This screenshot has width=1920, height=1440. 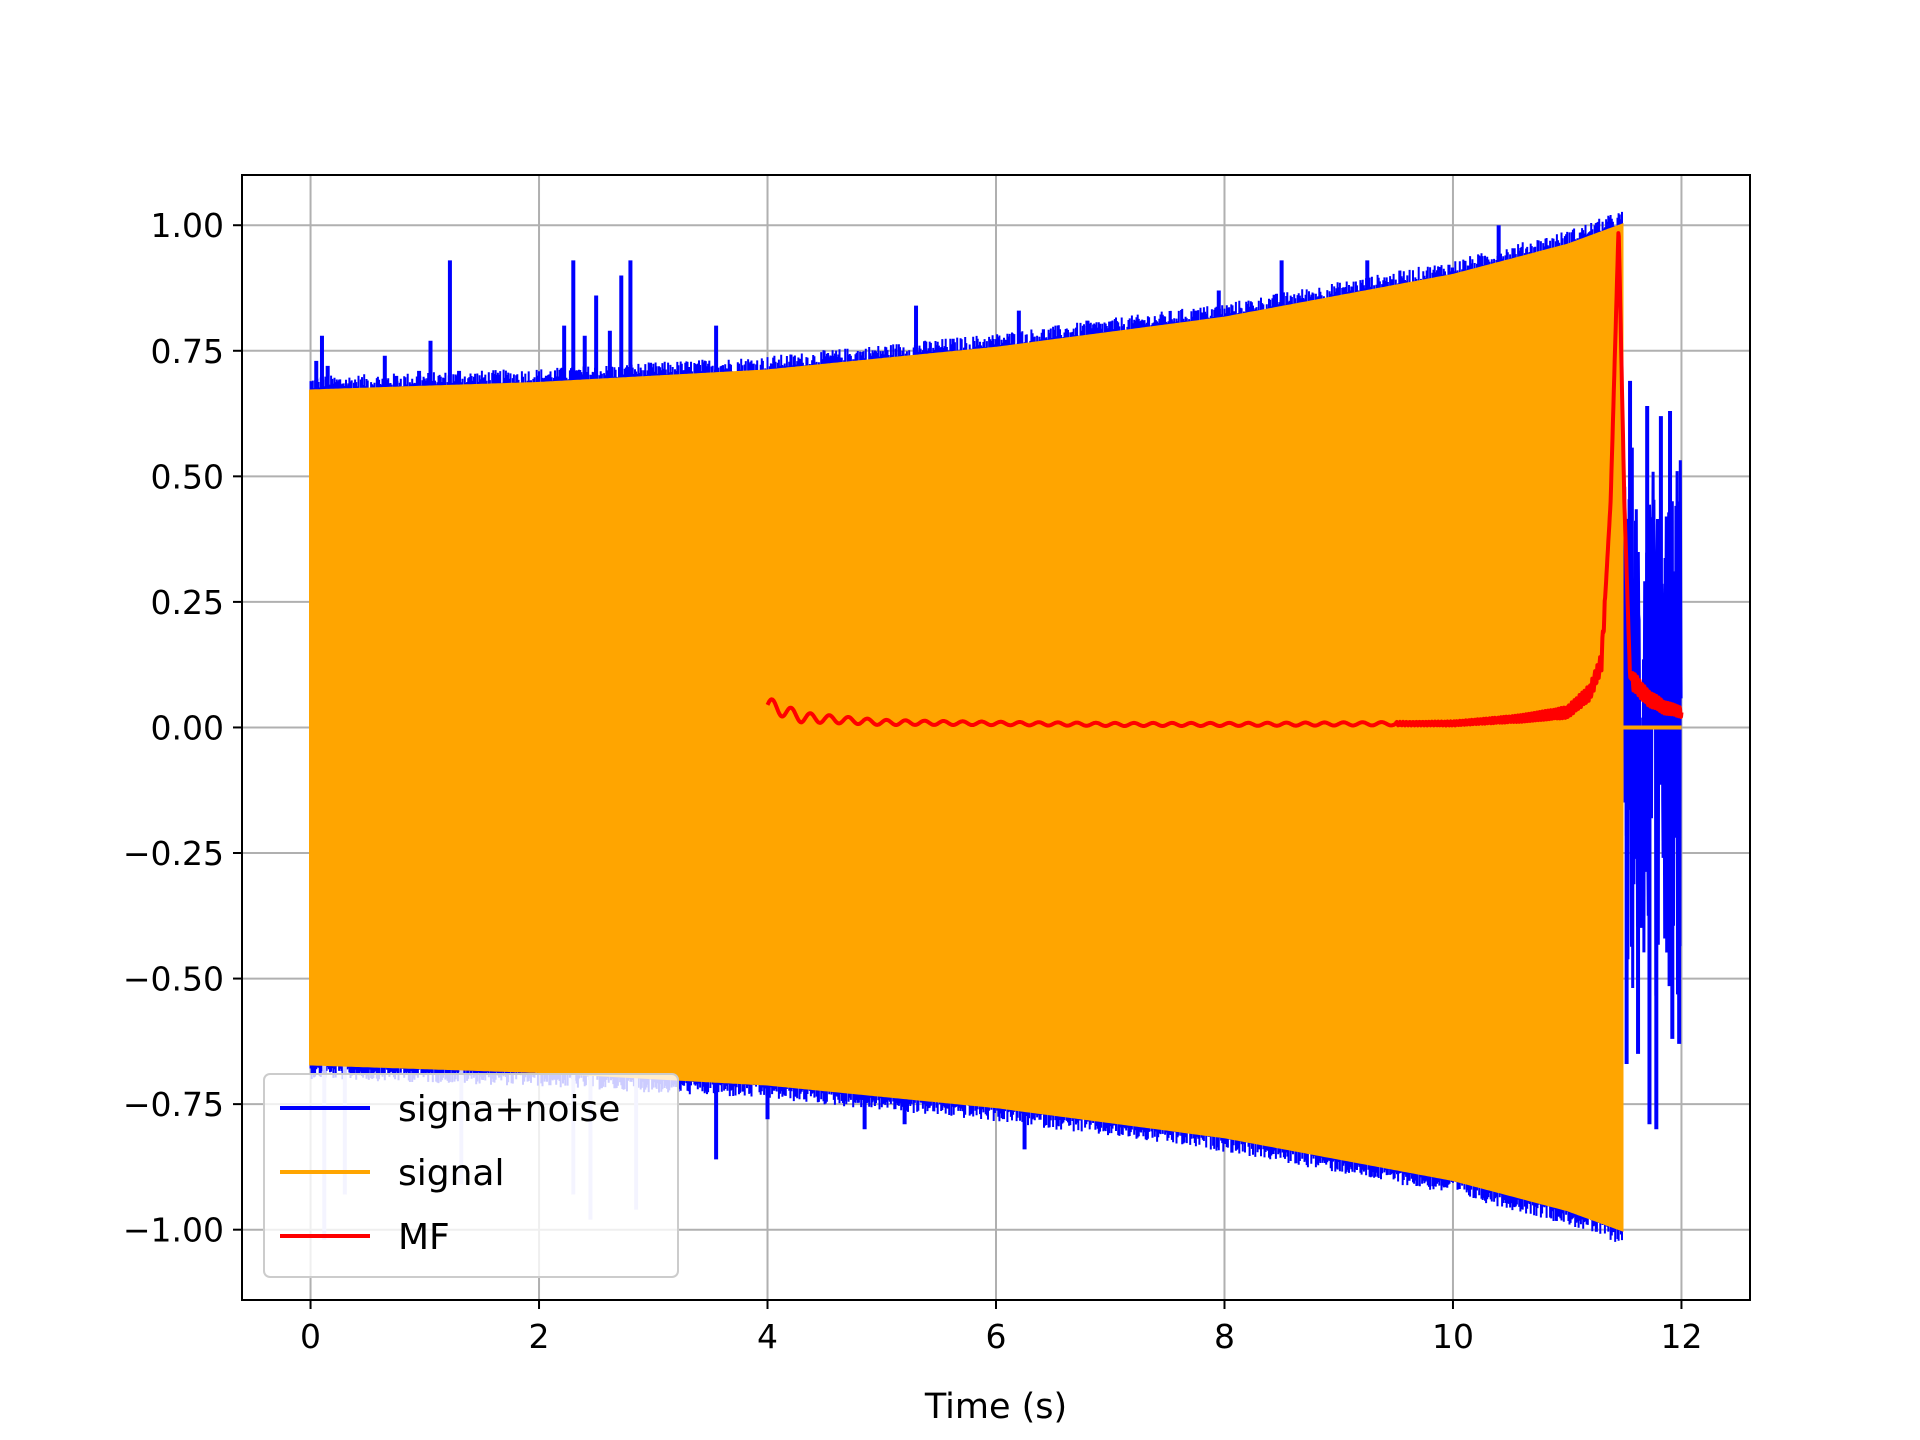 I want to click on legend: signa+noise signal MF, so click(x=471, y=1175).